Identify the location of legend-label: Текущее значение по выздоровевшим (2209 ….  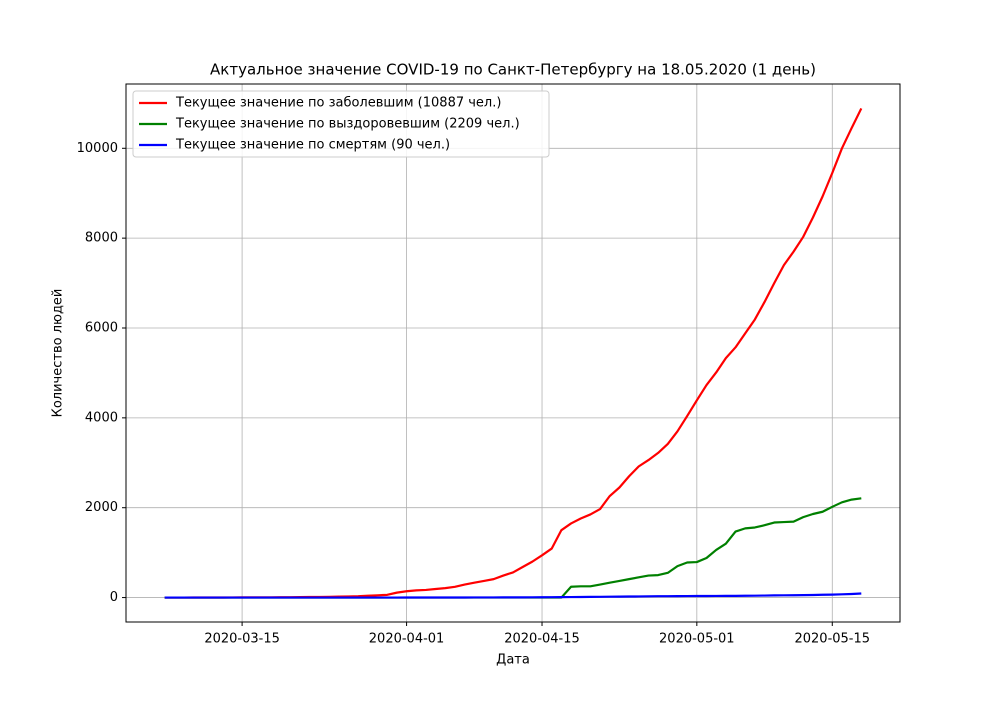
(347, 124).